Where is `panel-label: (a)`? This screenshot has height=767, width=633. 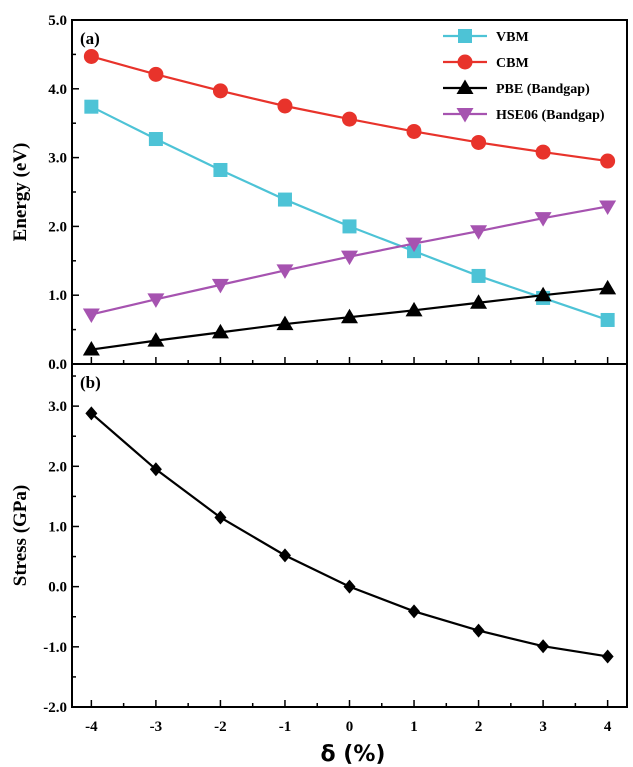 panel-label: (a) is located at coordinates (90, 38).